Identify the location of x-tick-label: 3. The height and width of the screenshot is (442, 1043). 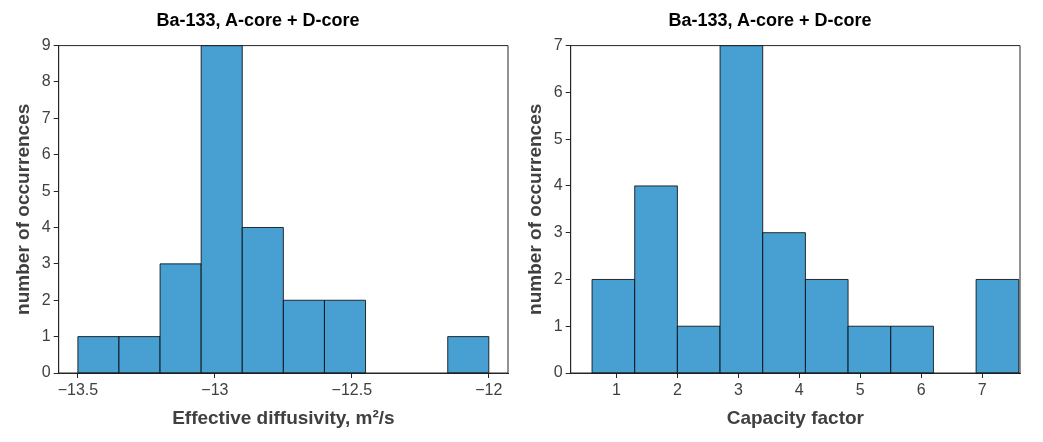
(738, 390).